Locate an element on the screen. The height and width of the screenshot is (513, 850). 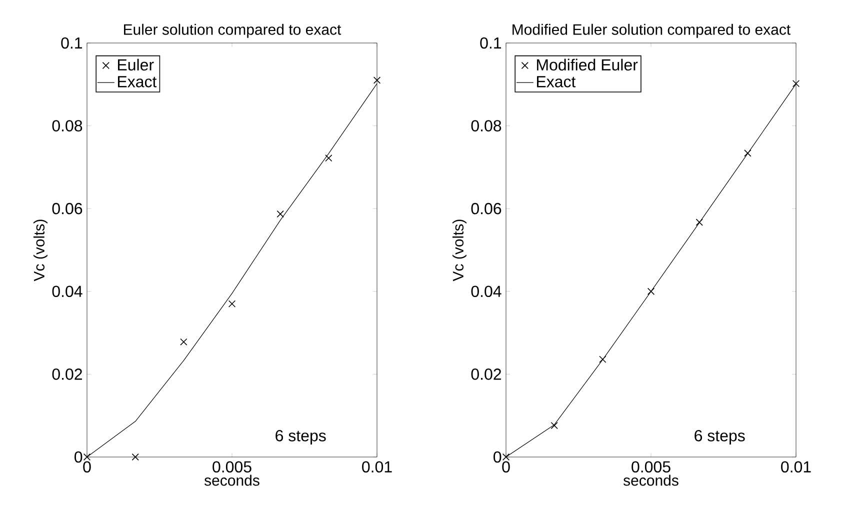
legend-label: Modified Euler is located at coordinates (587, 64).